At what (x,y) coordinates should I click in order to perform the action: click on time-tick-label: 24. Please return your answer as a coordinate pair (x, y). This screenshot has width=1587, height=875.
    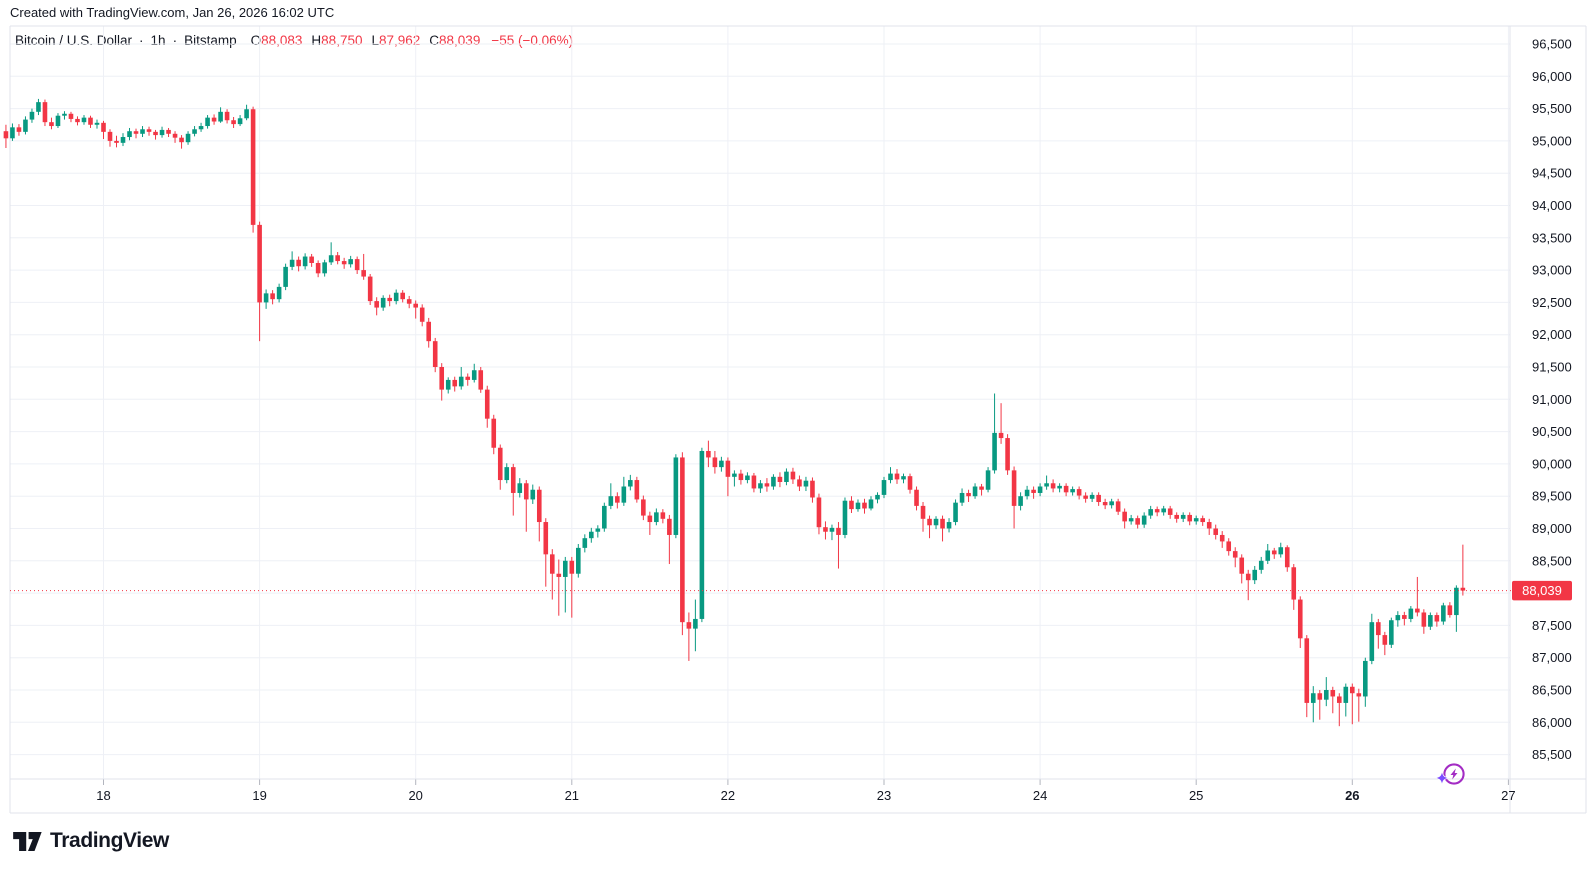
    Looking at the image, I should click on (1040, 795).